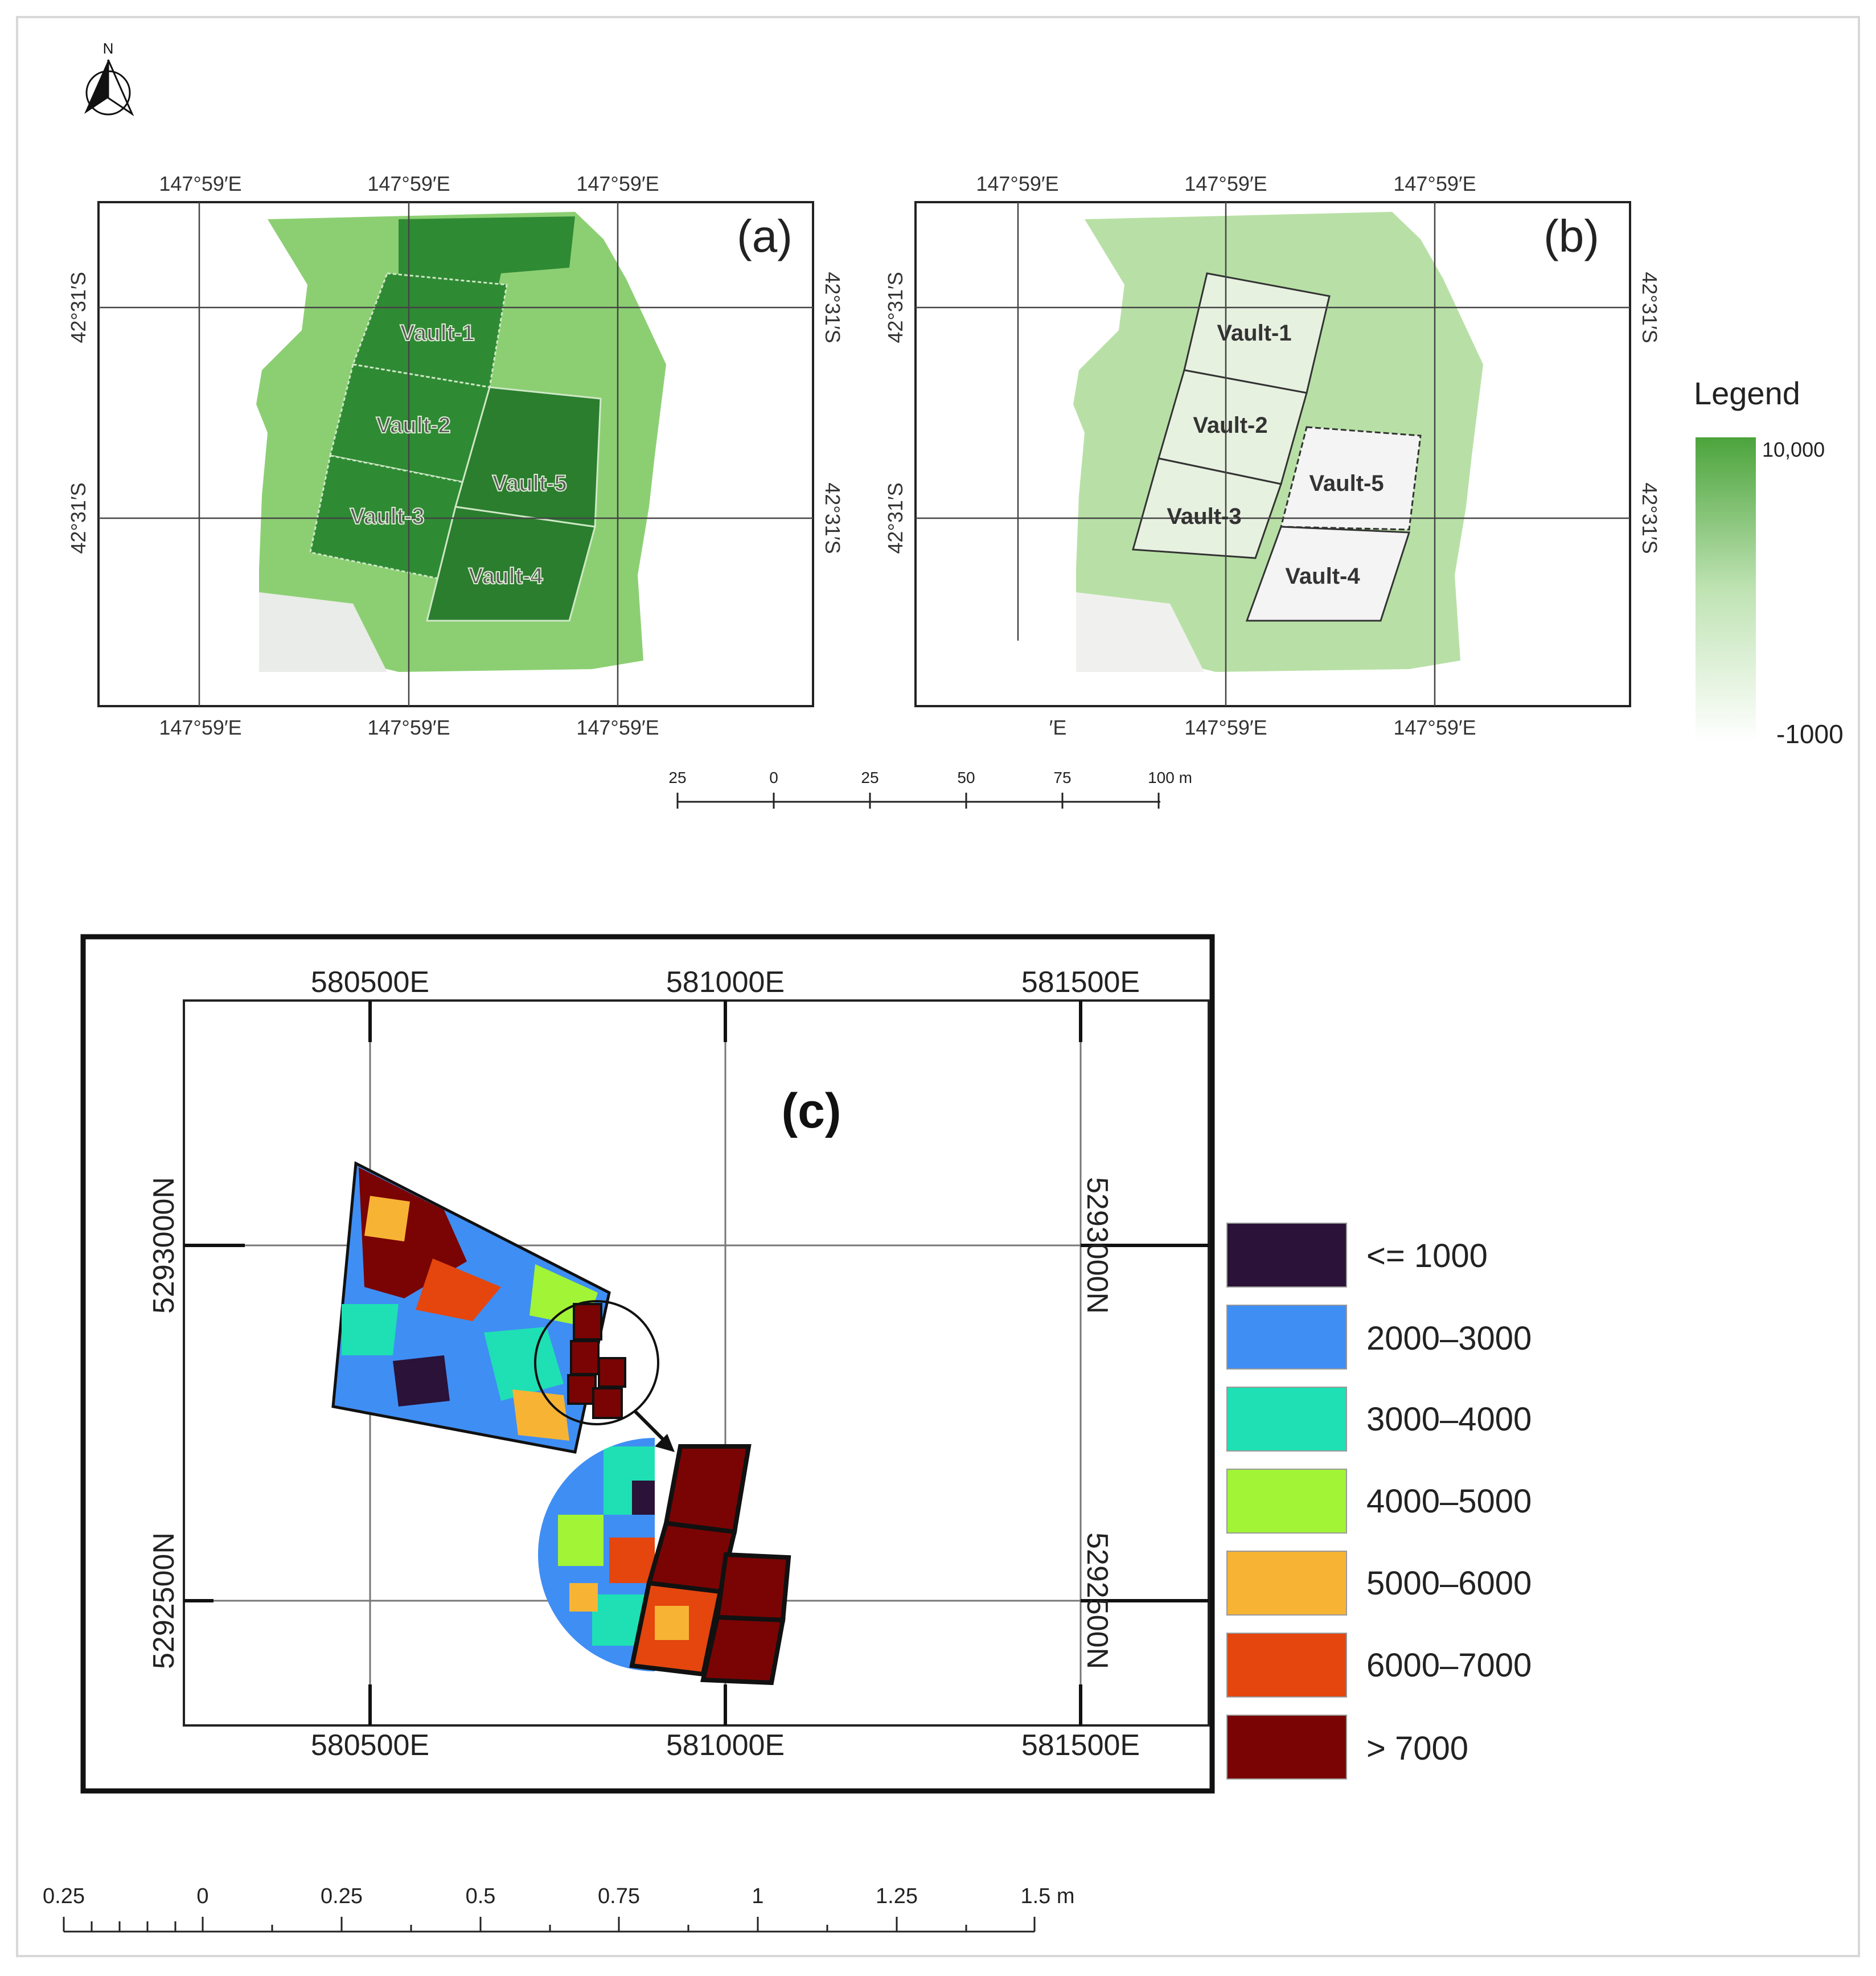 Image resolution: width=1876 pixels, height=1976 pixels. What do you see at coordinates (1047, 1896) in the screenshot?
I see `scalebar-bottom-label: 1.5 m` at bounding box center [1047, 1896].